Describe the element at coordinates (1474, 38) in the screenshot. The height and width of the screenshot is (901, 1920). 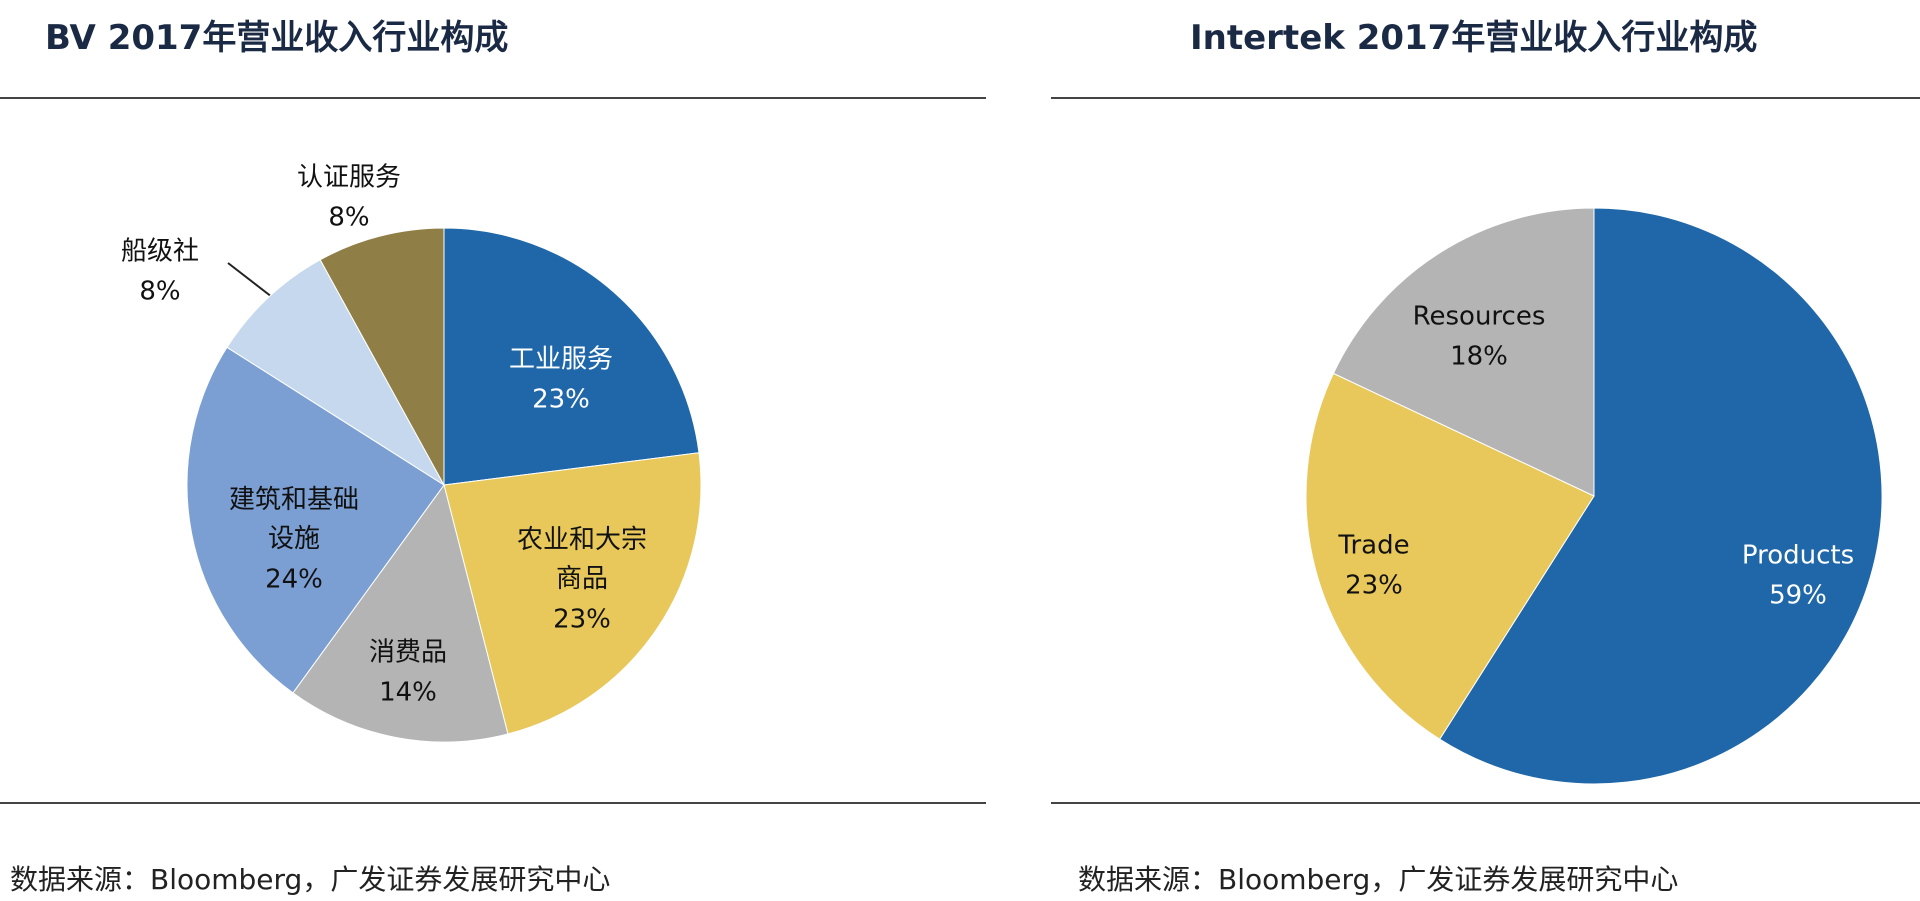
I see `chart-title: Intertek 2017年营业收入行业构成` at that location.